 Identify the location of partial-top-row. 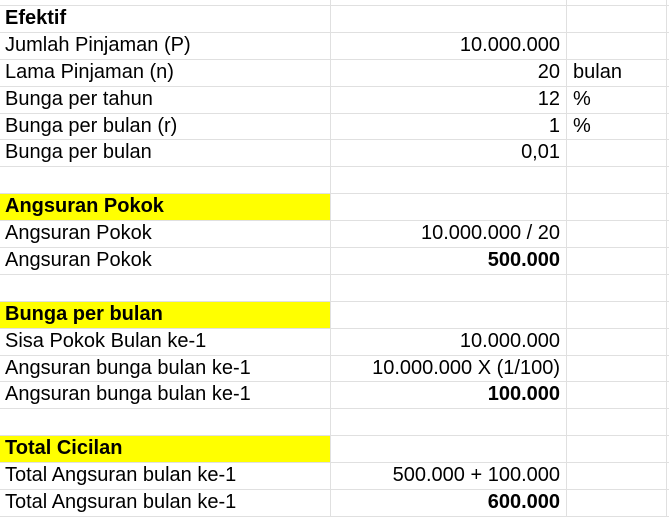
(334, 3).